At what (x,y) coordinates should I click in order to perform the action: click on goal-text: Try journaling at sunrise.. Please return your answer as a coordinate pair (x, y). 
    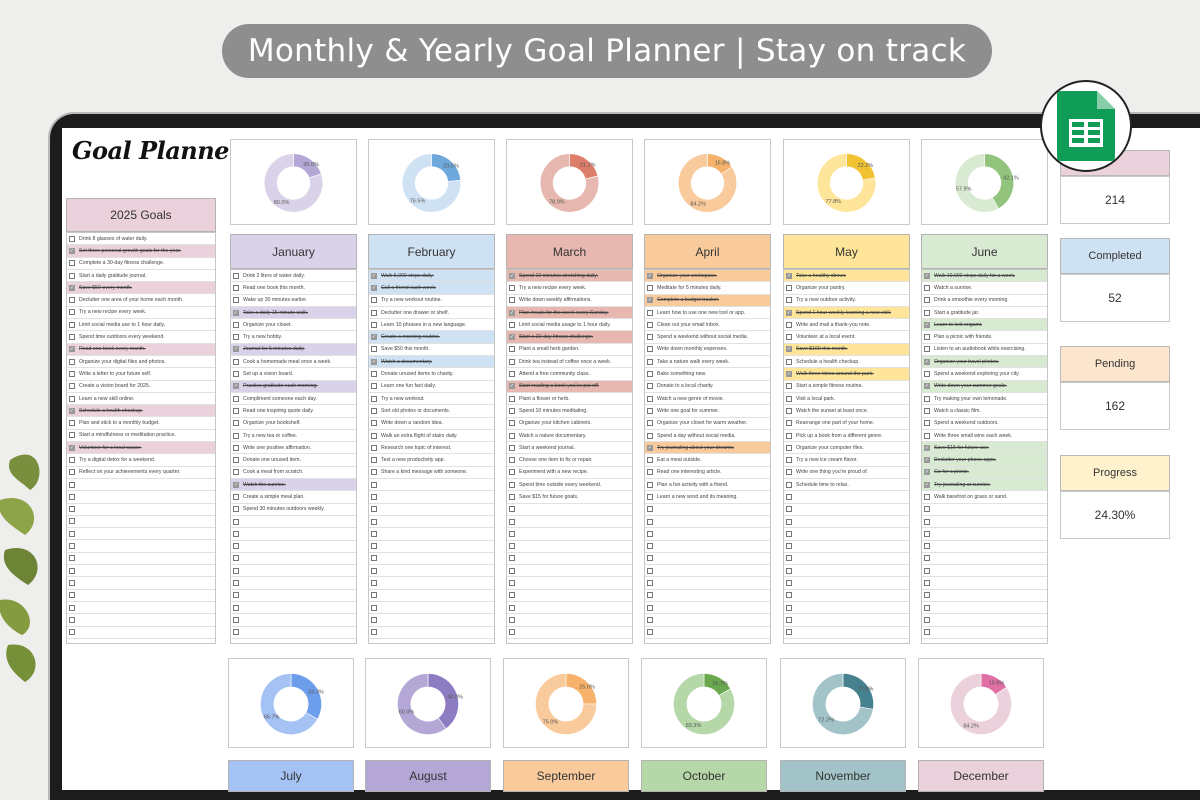
    Looking at the image, I should click on (962, 484).